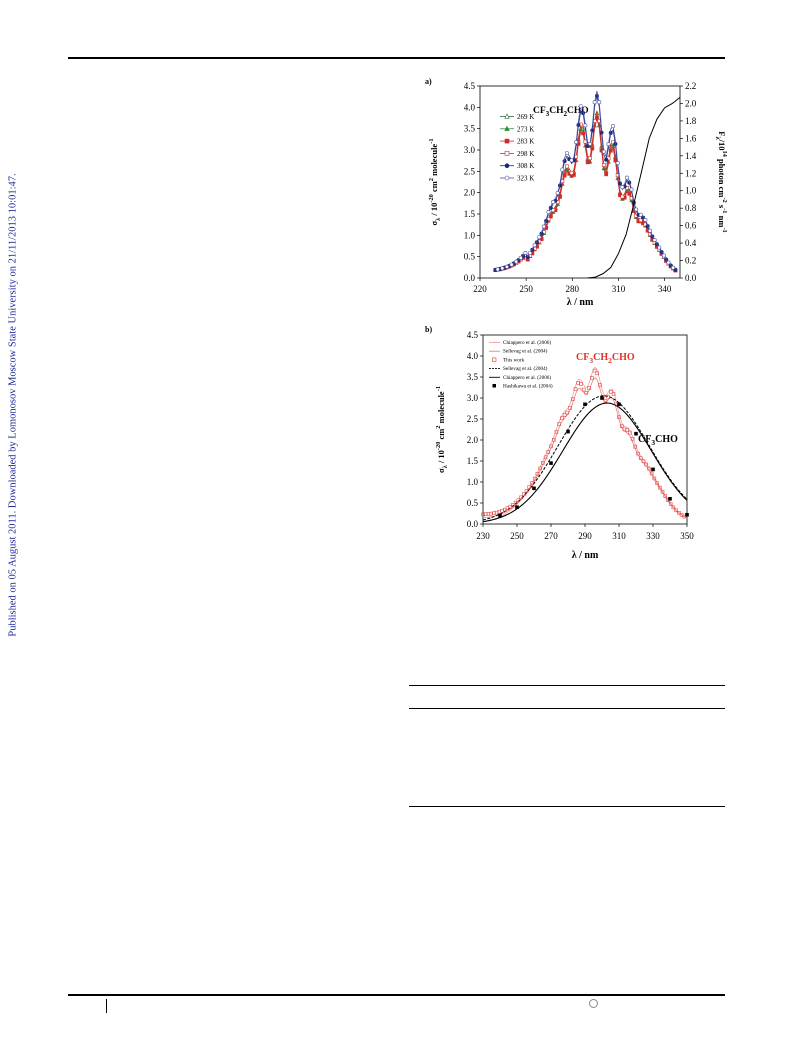  I want to click on panel-a-plot-frame, so click(580, 182).